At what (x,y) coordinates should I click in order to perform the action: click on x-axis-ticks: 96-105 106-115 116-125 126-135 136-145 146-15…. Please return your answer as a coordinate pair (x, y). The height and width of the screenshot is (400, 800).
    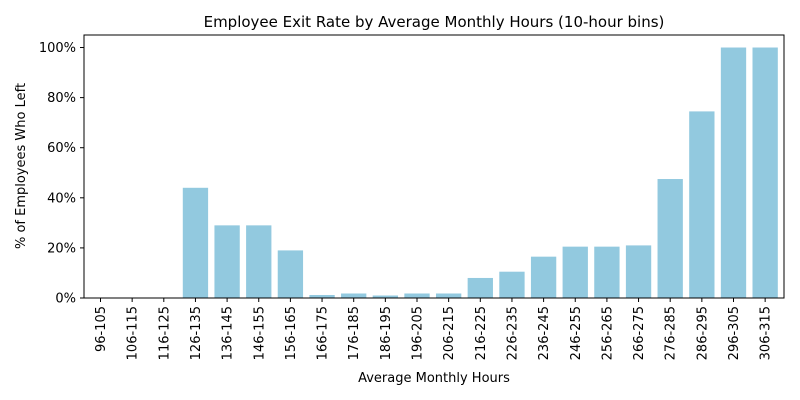
    Looking at the image, I should click on (434, 329).